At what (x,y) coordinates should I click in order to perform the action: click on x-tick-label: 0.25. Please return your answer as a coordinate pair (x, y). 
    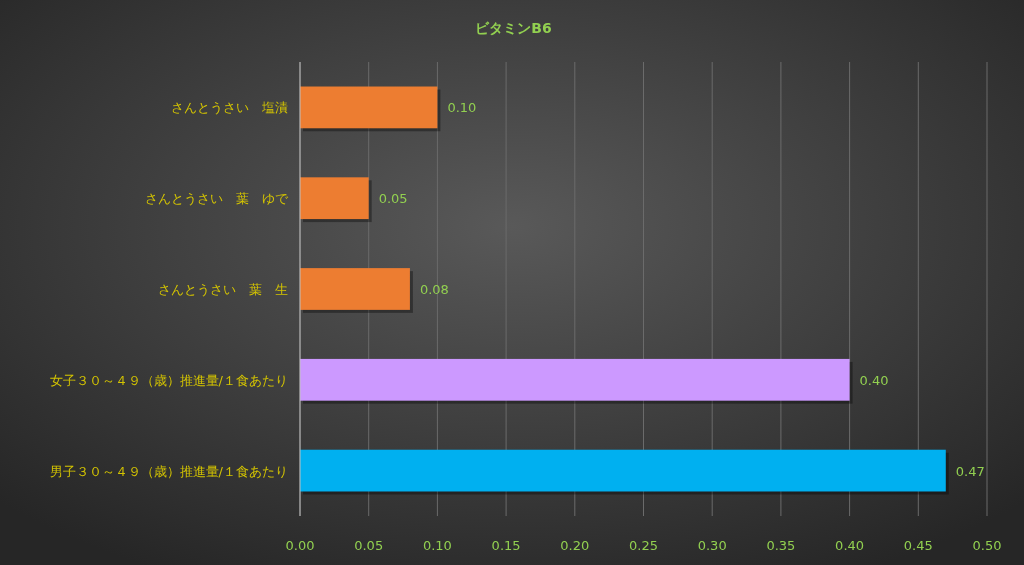
    Looking at the image, I should click on (643, 545).